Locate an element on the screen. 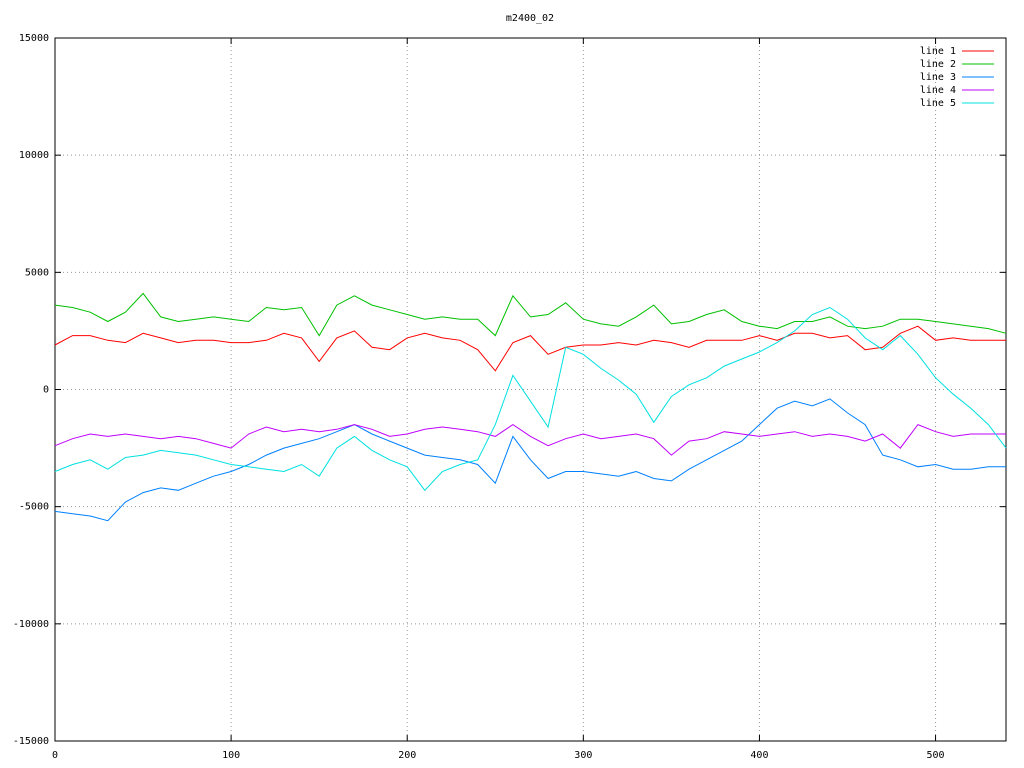 Image resolution: width=1024 pixels, height=768 pixels. y-tick-label: -5000 is located at coordinates (34, 507).